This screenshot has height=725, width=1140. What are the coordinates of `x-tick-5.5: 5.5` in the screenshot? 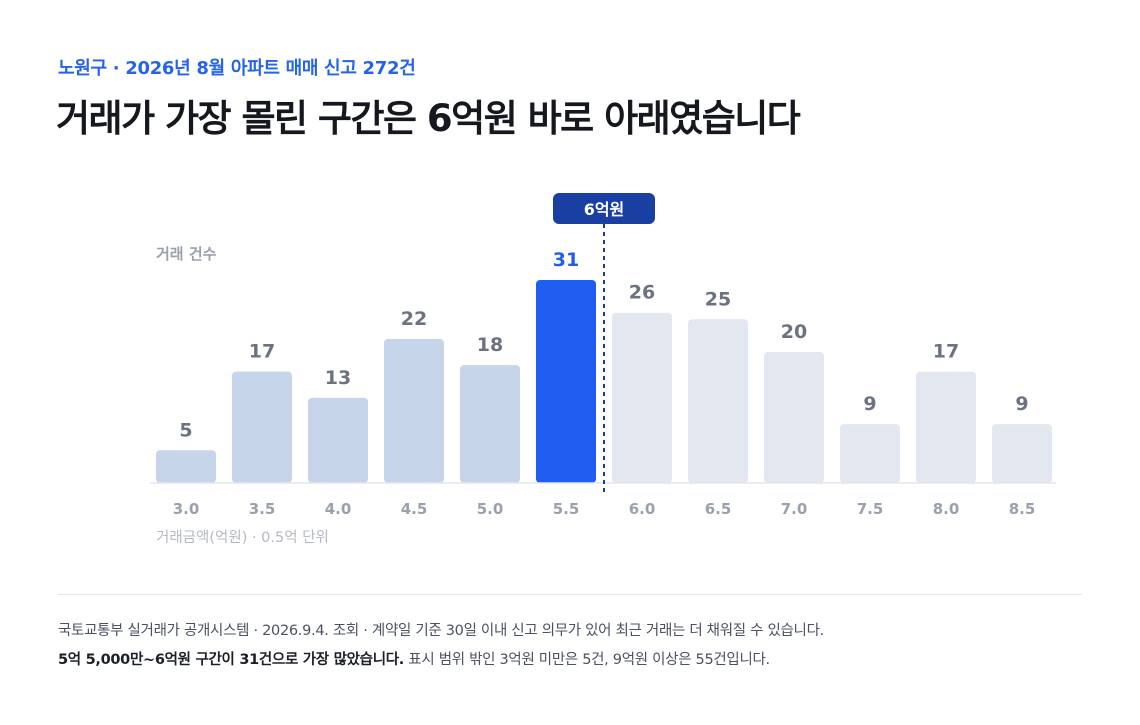 It's located at (566, 509).